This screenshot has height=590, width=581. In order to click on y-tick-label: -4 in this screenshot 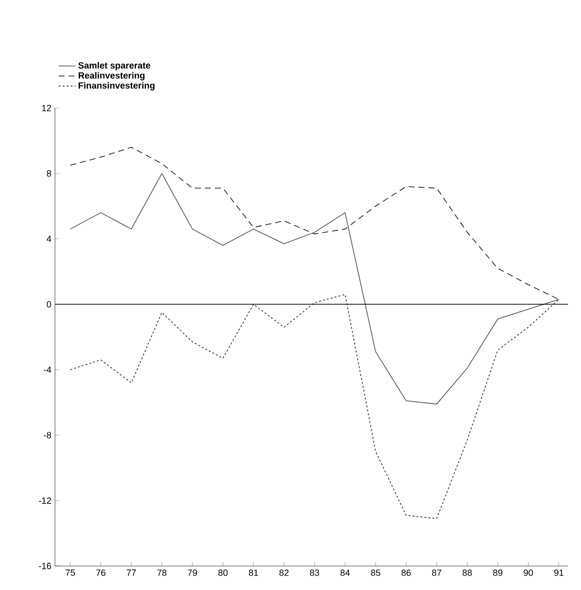, I will do `click(48, 369)`.